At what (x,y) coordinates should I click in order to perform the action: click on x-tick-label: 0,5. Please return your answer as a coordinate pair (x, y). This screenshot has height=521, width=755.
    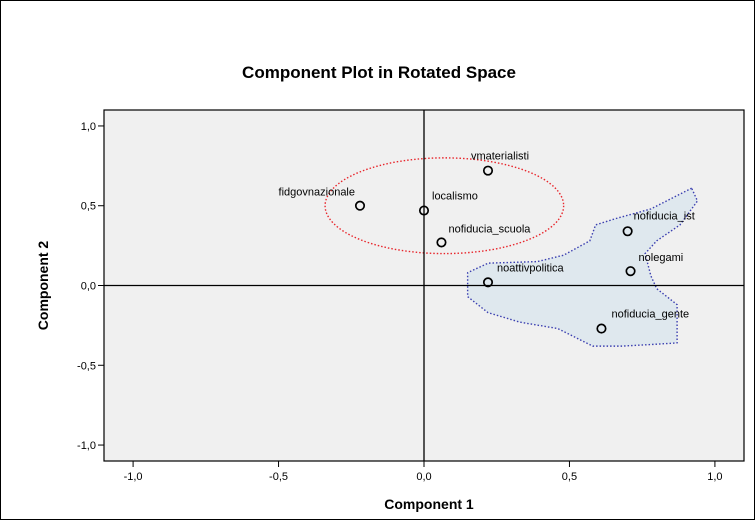
    Looking at the image, I should click on (569, 477).